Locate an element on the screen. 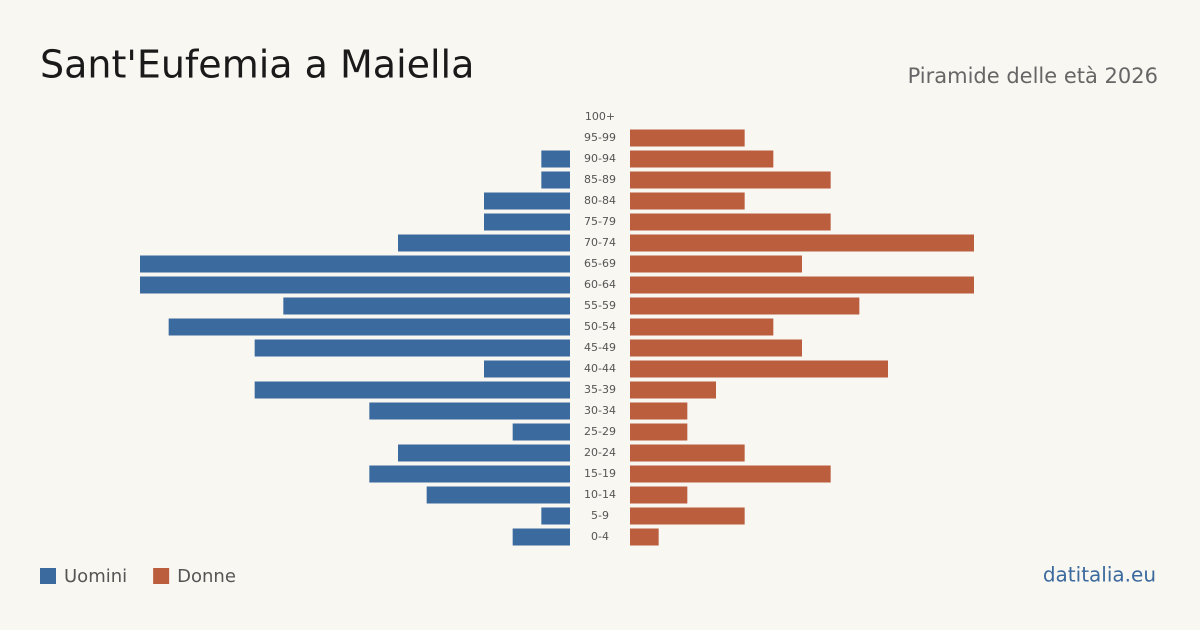  age-label: 80-84 is located at coordinates (600, 200).